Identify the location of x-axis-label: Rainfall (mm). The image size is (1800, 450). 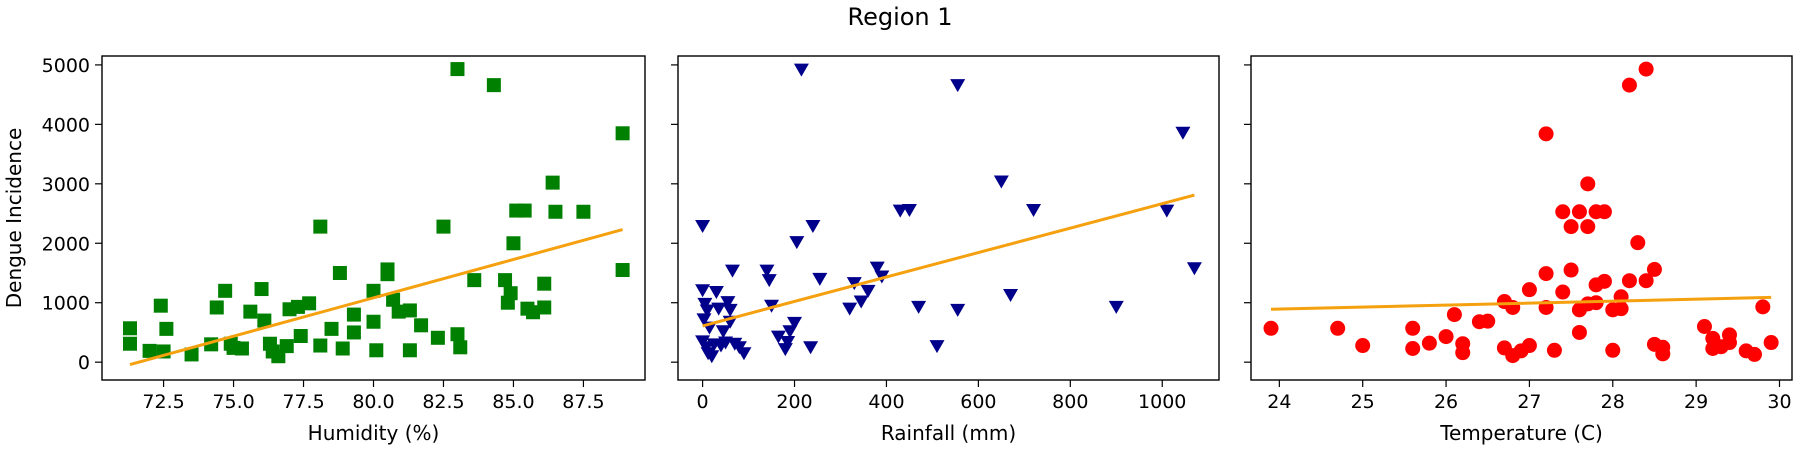
(948, 433).